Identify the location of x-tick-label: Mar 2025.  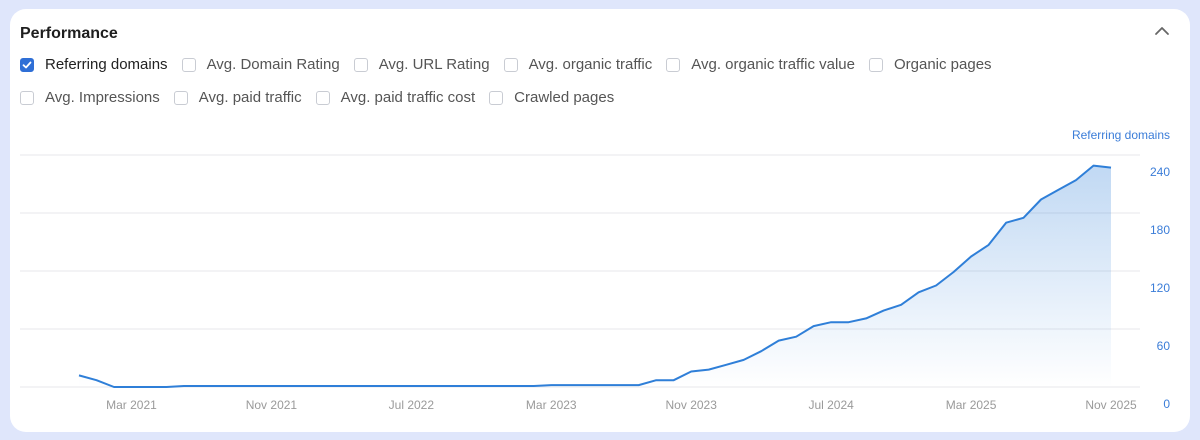
(971, 405).